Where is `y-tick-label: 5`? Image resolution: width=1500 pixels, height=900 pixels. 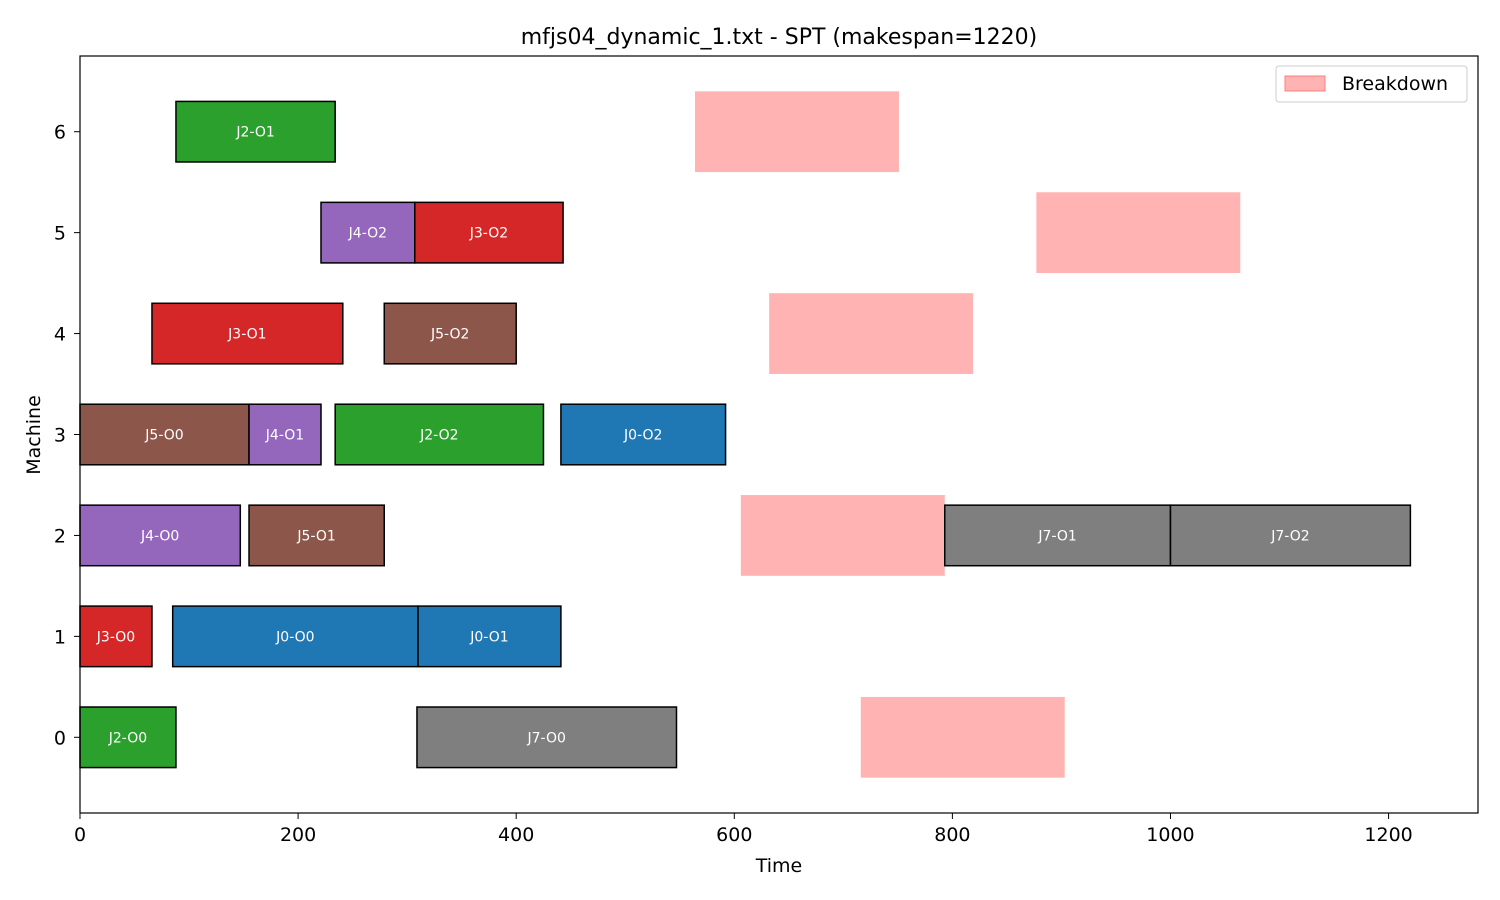 y-tick-label: 5 is located at coordinates (60, 234).